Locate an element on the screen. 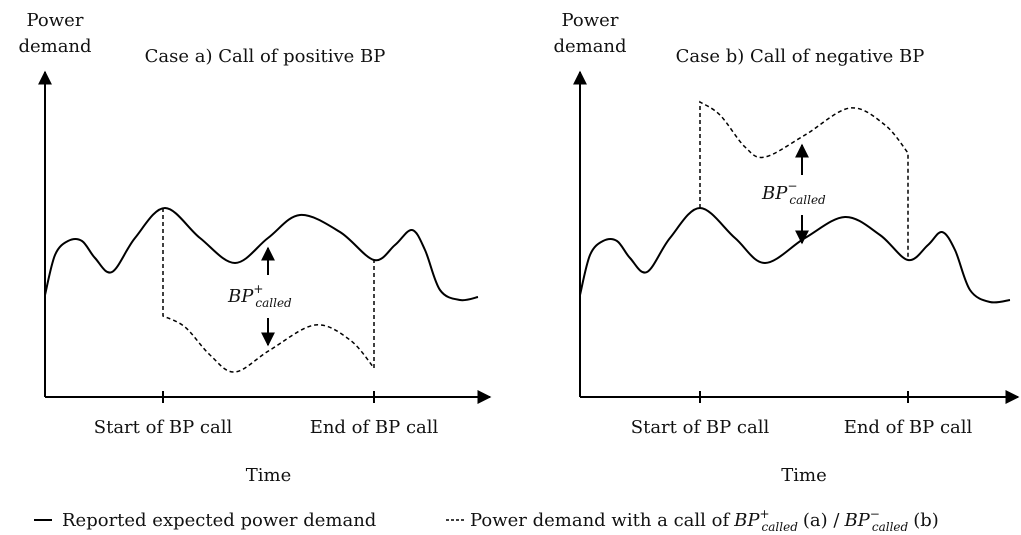  bp-label: BP+ called is located at coordinates (259, 296).